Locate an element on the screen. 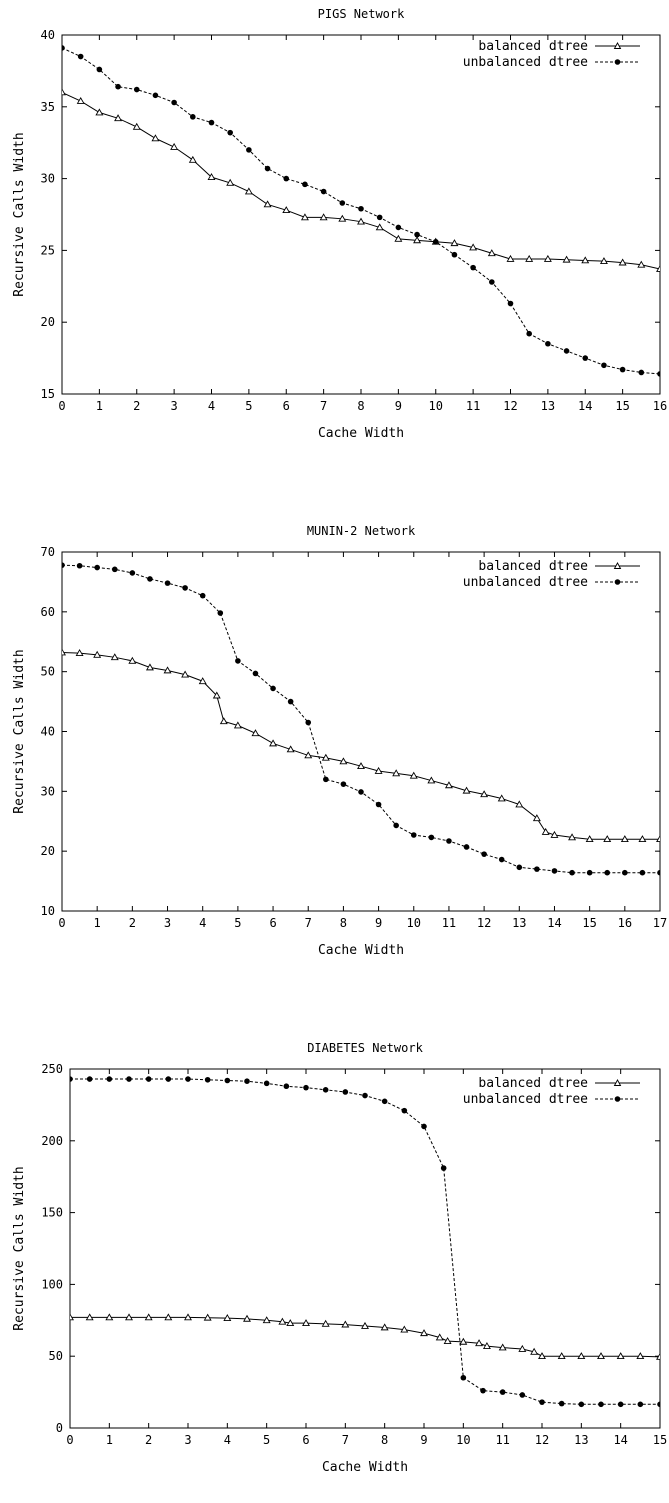 This screenshot has width=669, height=1503. y-tick-label: 200 is located at coordinates (52, 1141).